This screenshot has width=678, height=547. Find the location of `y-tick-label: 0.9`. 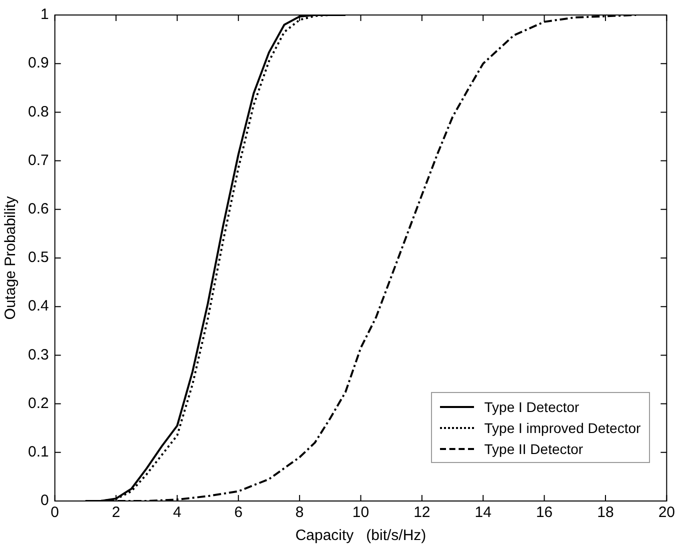

y-tick-label: 0.9 is located at coordinates (38, 63).